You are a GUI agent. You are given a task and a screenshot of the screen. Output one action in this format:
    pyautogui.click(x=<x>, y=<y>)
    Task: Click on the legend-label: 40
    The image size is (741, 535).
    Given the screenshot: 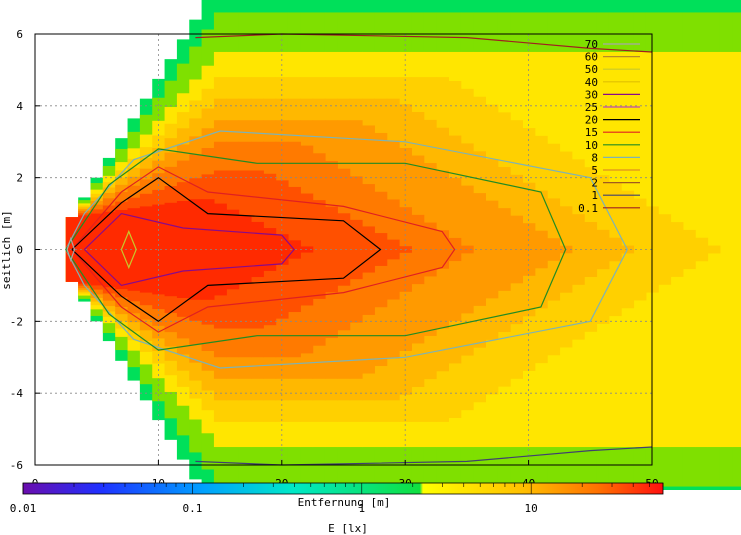 What is the action you would take?
    pyautogui.click(x=591, y=82)
    